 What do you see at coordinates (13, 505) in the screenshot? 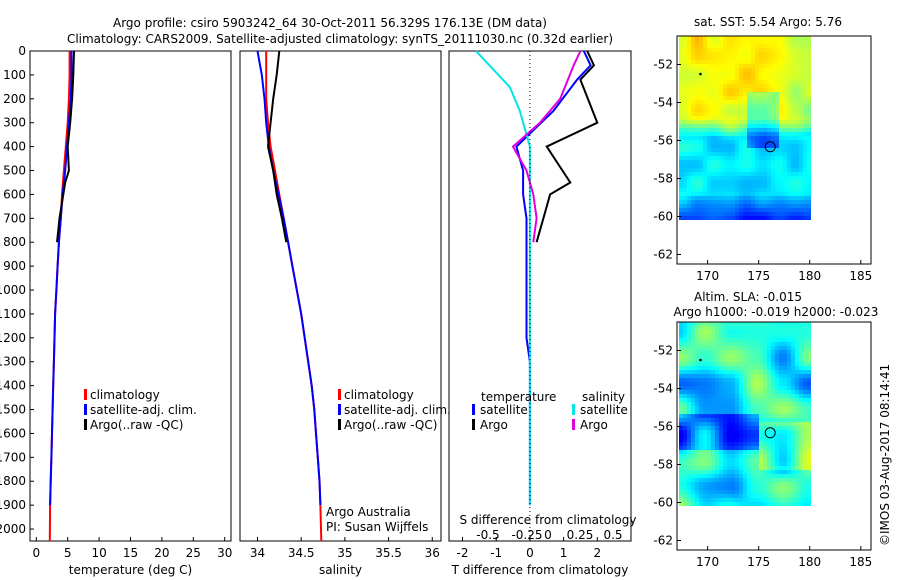
I see `y-tick-label: 1900` at bounding box center [13, 505].